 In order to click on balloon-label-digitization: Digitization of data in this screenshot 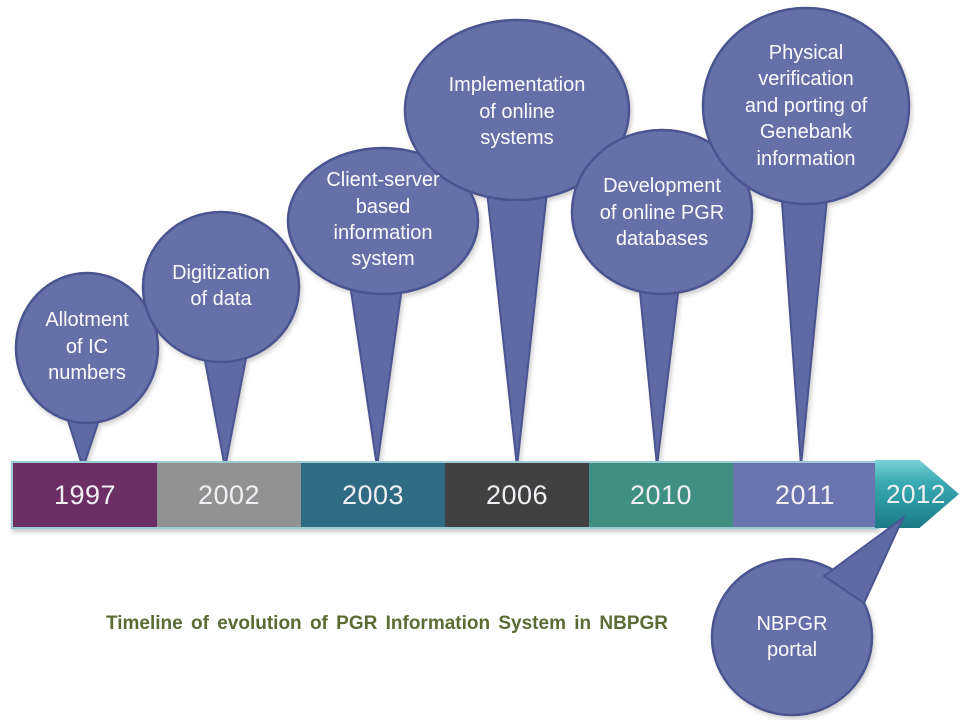, I will do `click(221, 285)`.